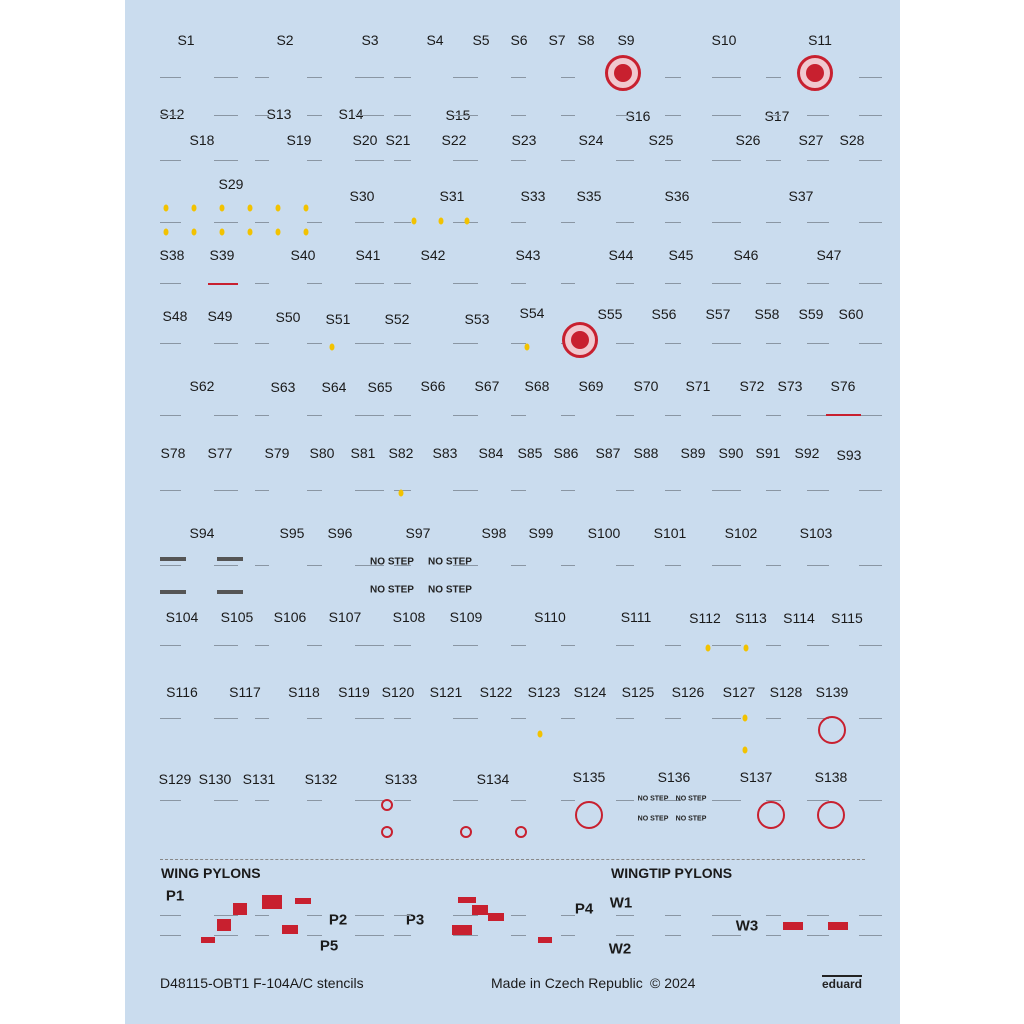 This screenshot has height=1024, width=1024. What do you see at coordinates (610, 314) in the screenshot?
I see `stencil-label-s55: S55` at bounding box center [610, 314].